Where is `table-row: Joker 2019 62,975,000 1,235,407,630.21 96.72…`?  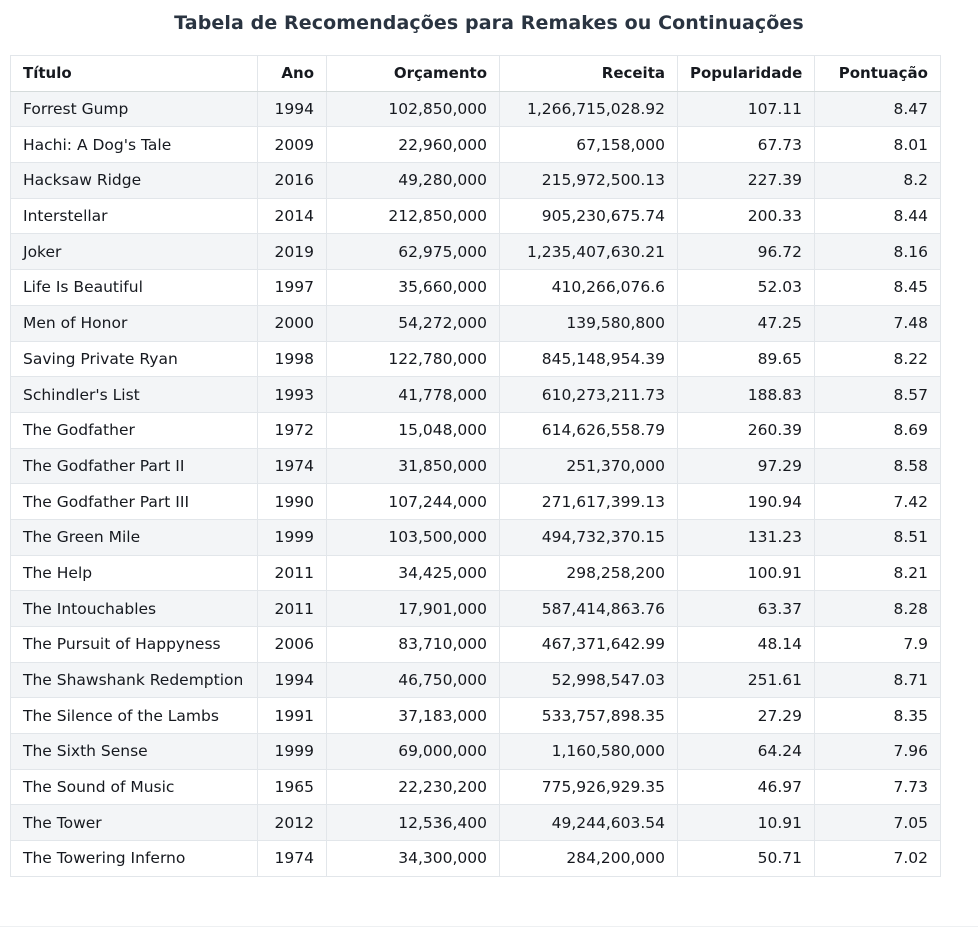 table-row: Joker 2019 62,975,000 1,235,407,630.21 96.72… is located at coordinates (475, 252).